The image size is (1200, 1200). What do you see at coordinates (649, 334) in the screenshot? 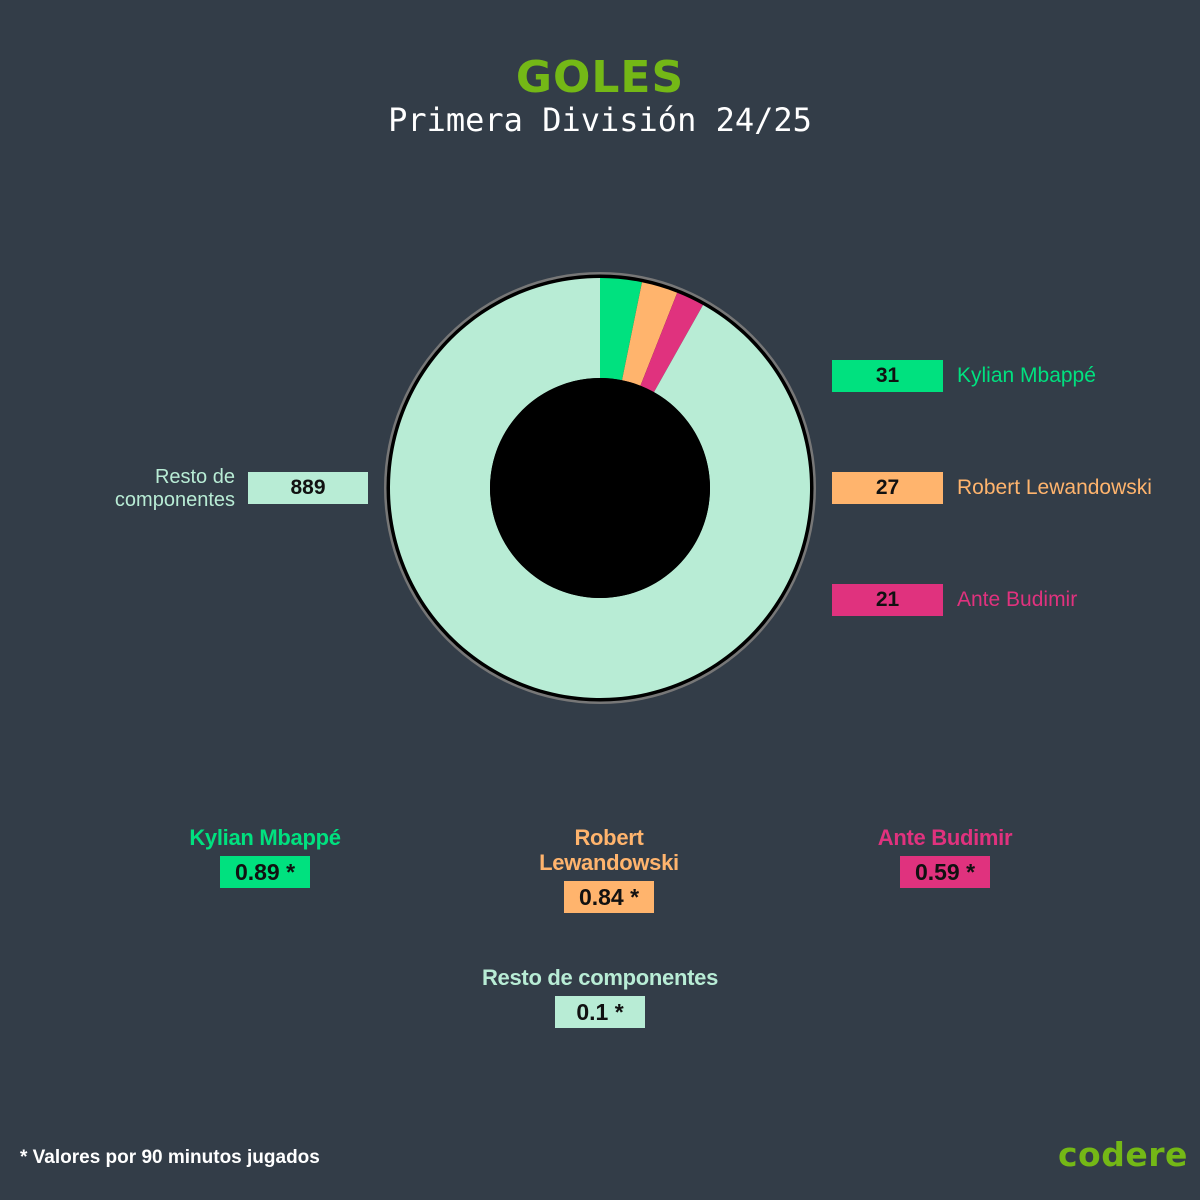
I see `donut-slice-robert-lewandowski` at bounding box center [649, 334].